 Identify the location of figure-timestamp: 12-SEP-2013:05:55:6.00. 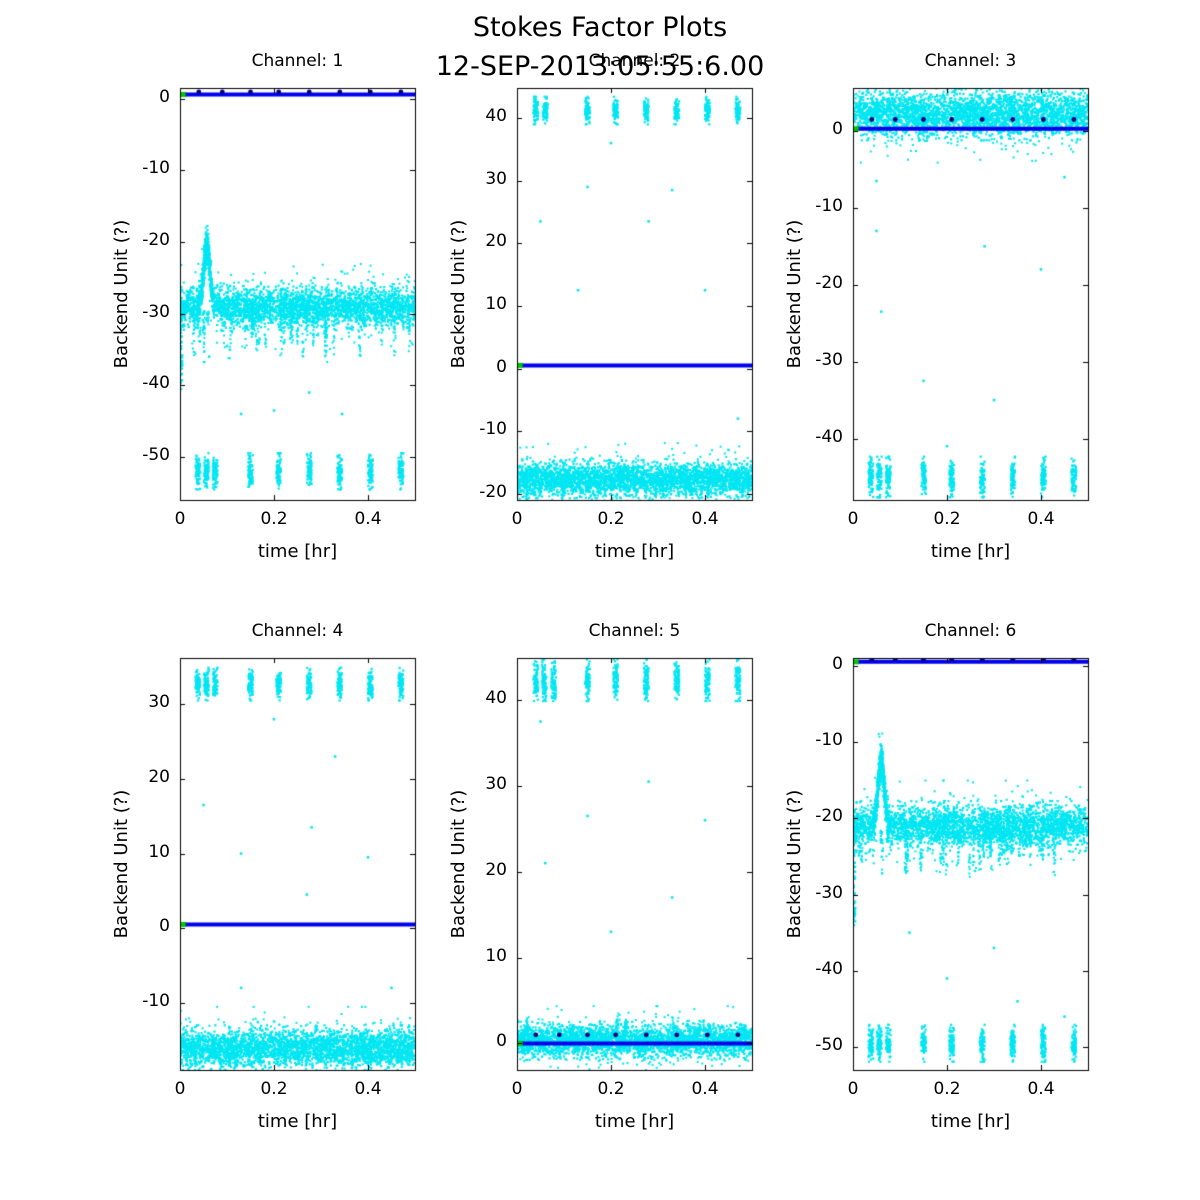
(600, 66).